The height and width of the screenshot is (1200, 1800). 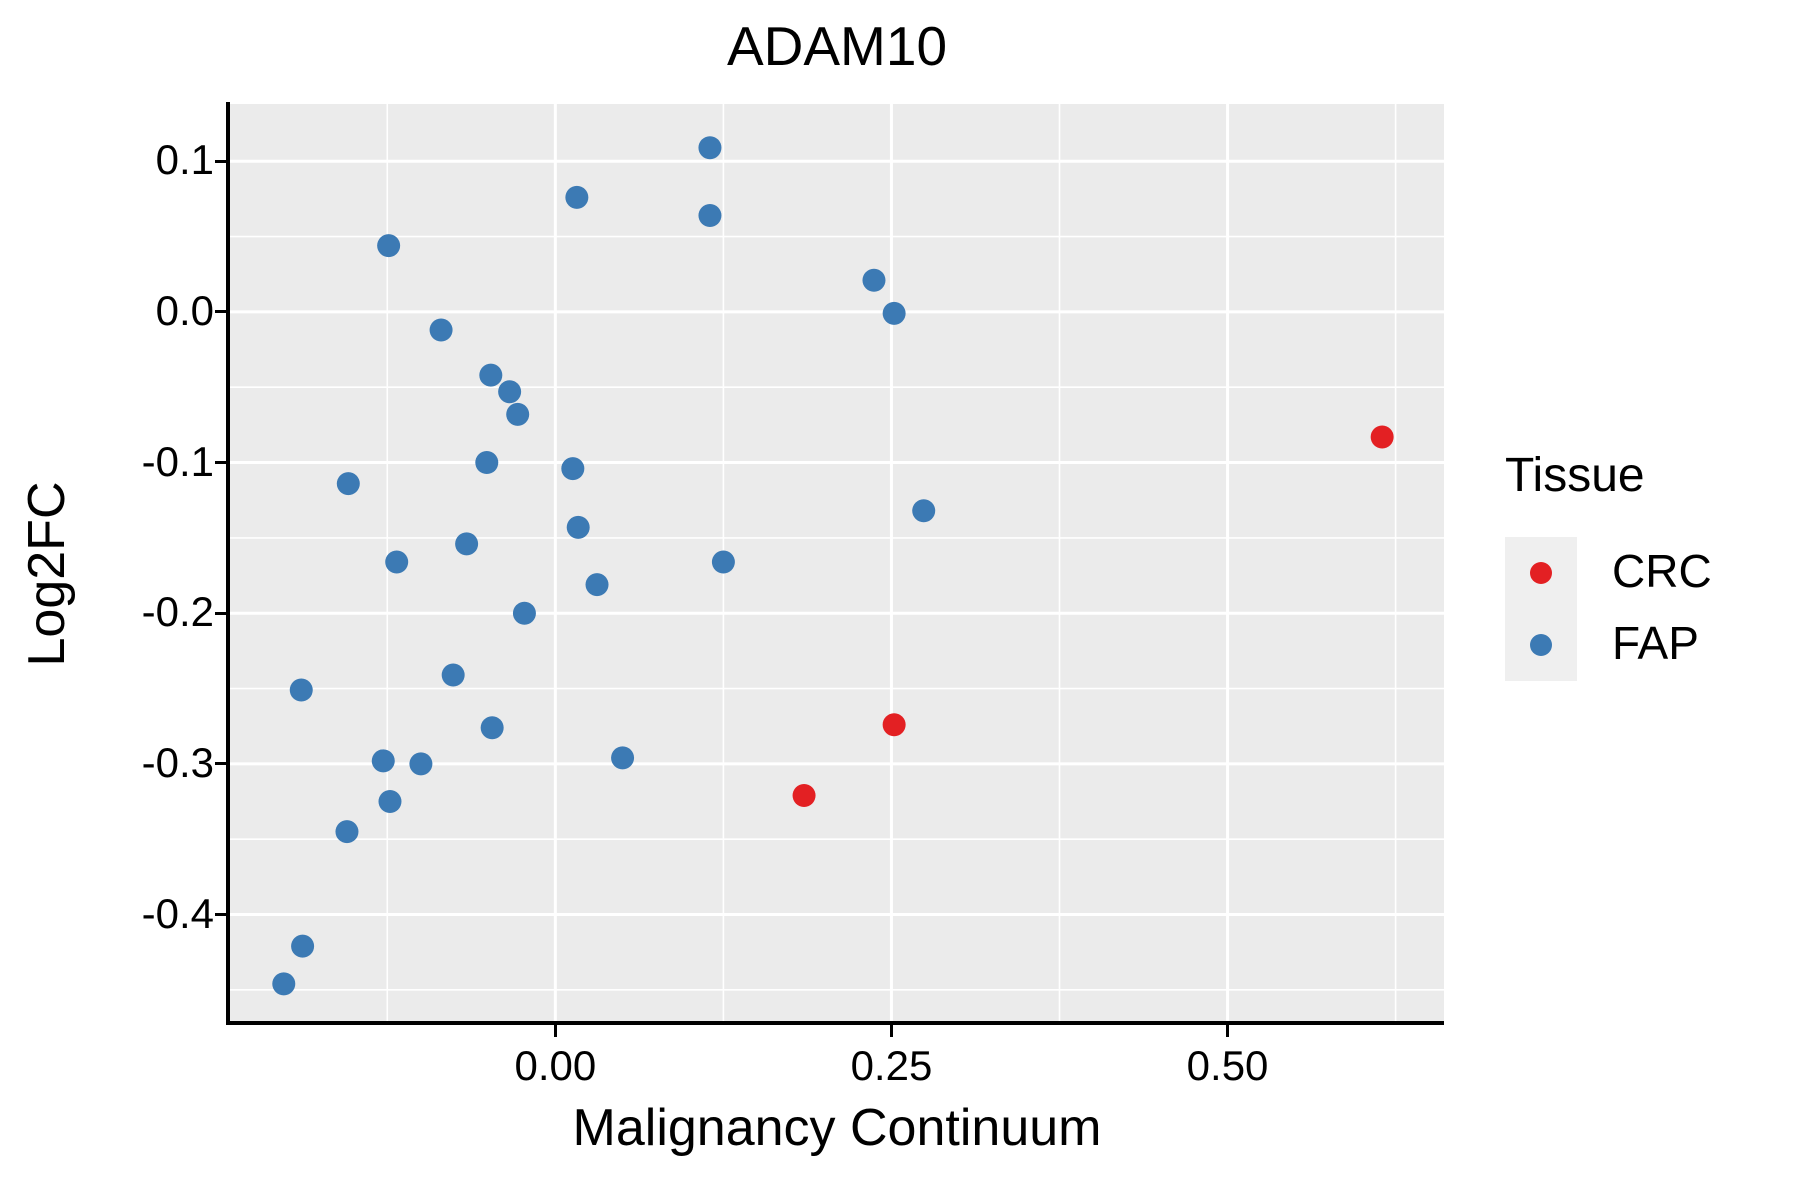 I want to click on x-axis-title: Malignancy Continuum, so click(x=837, y=1128).